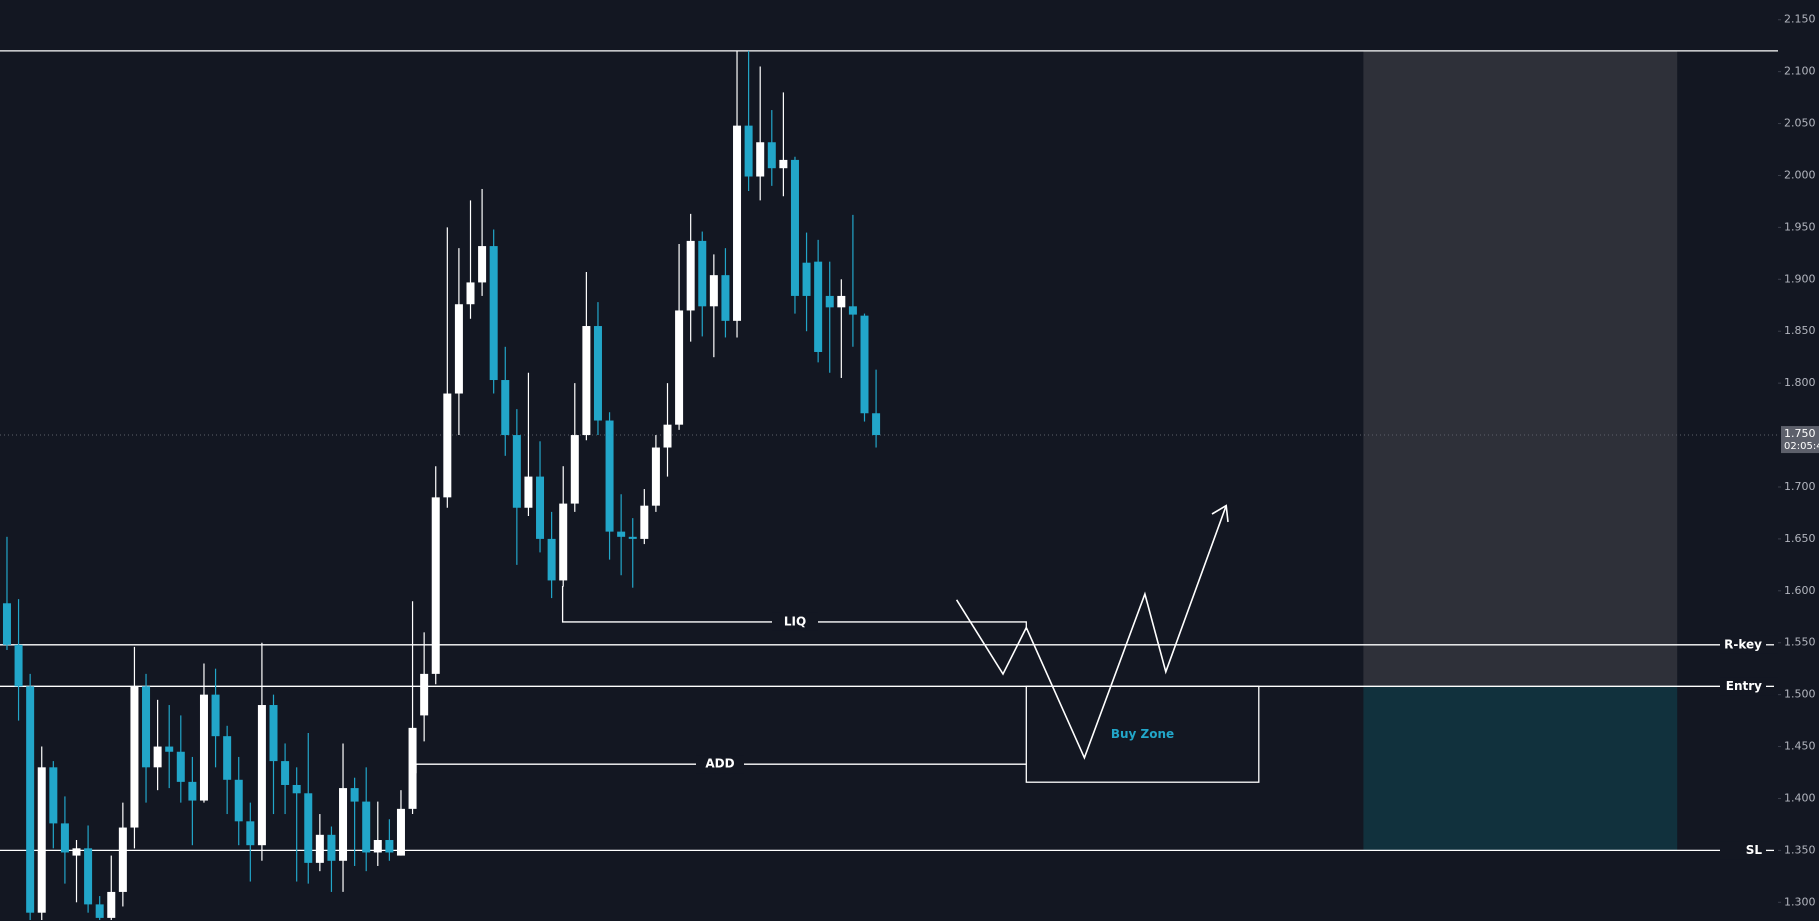 Image resolution: width=1819 pixels, height=921 pixels. What do you see at coordinates (1800, 538) in the screenshot?
I see `y-tick-label: 1.650` at bounding box center [1800, 538].